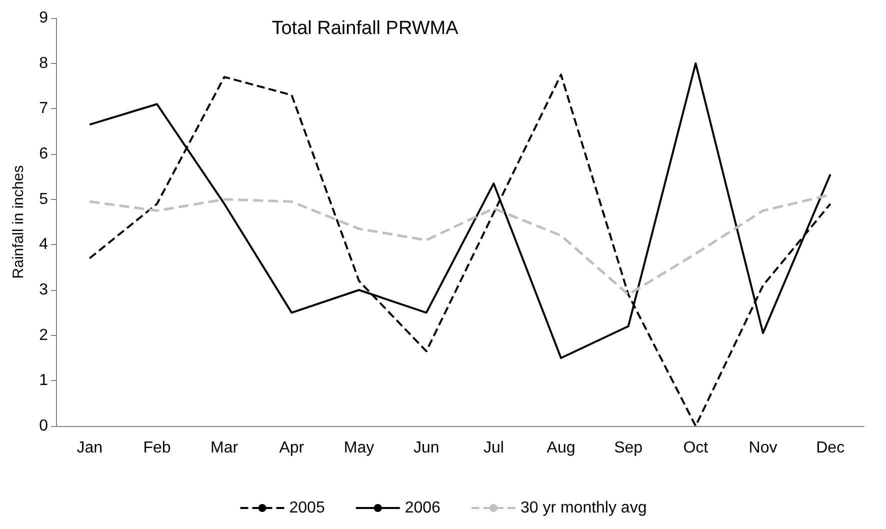 This screenshot has width=886, height=529. I want to click on x-tick-label: May, so click(359, 448).